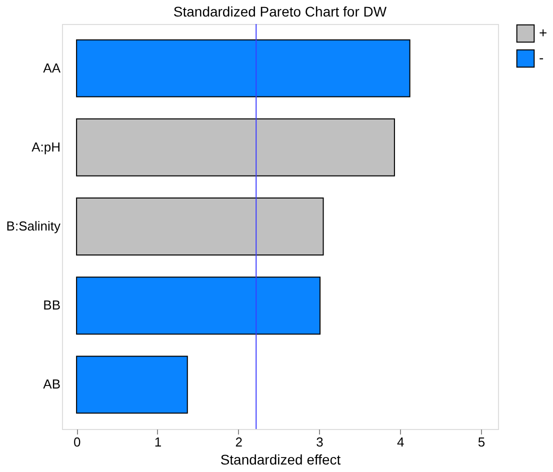 This screenshot has height=472, width=553. Describe the element at coordinates (51, 305) in the screenshot. I see `y-tick-label: BB` at that location.